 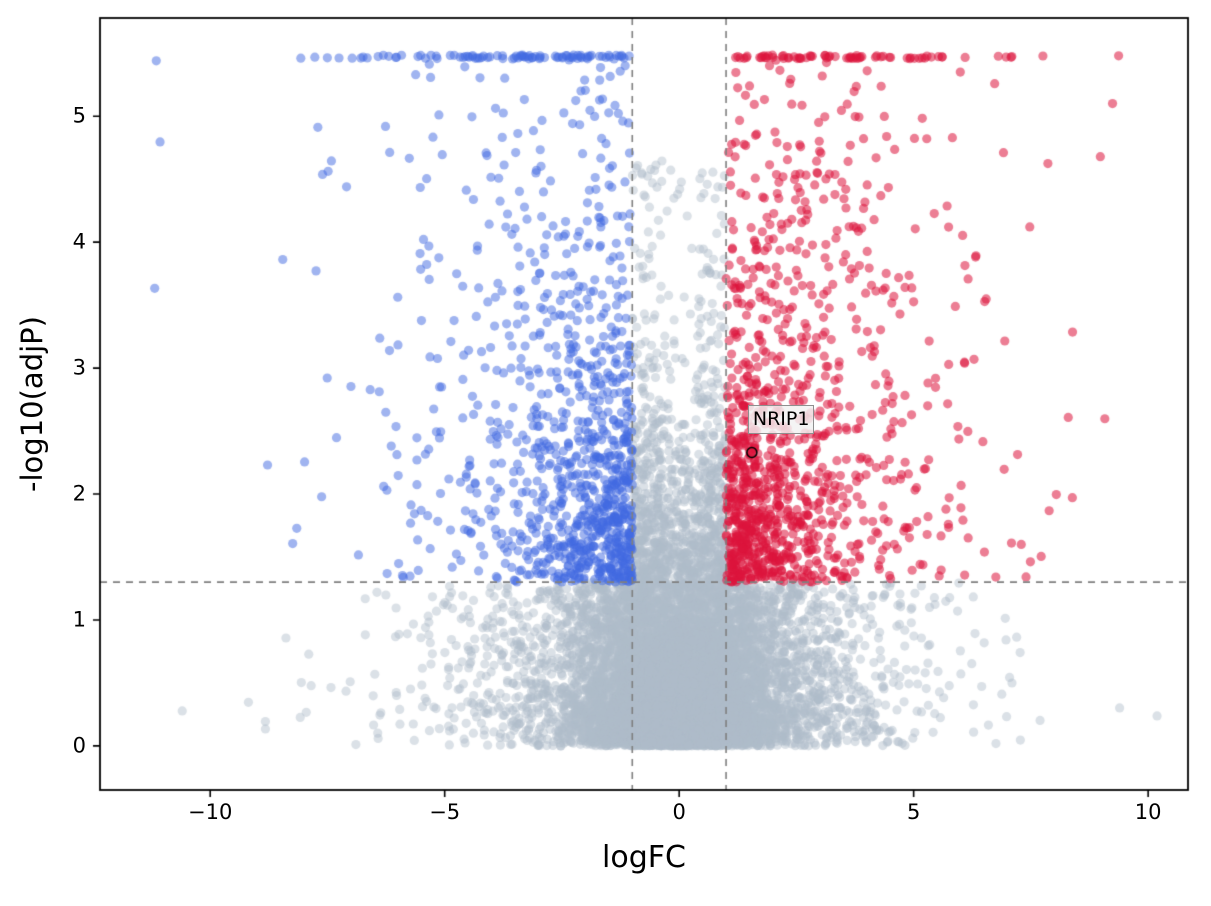 What do you see at coordinates (1148, 812) in the screenshot?
I see `x-tick-label: 10` at bounding box center [1148, 812].